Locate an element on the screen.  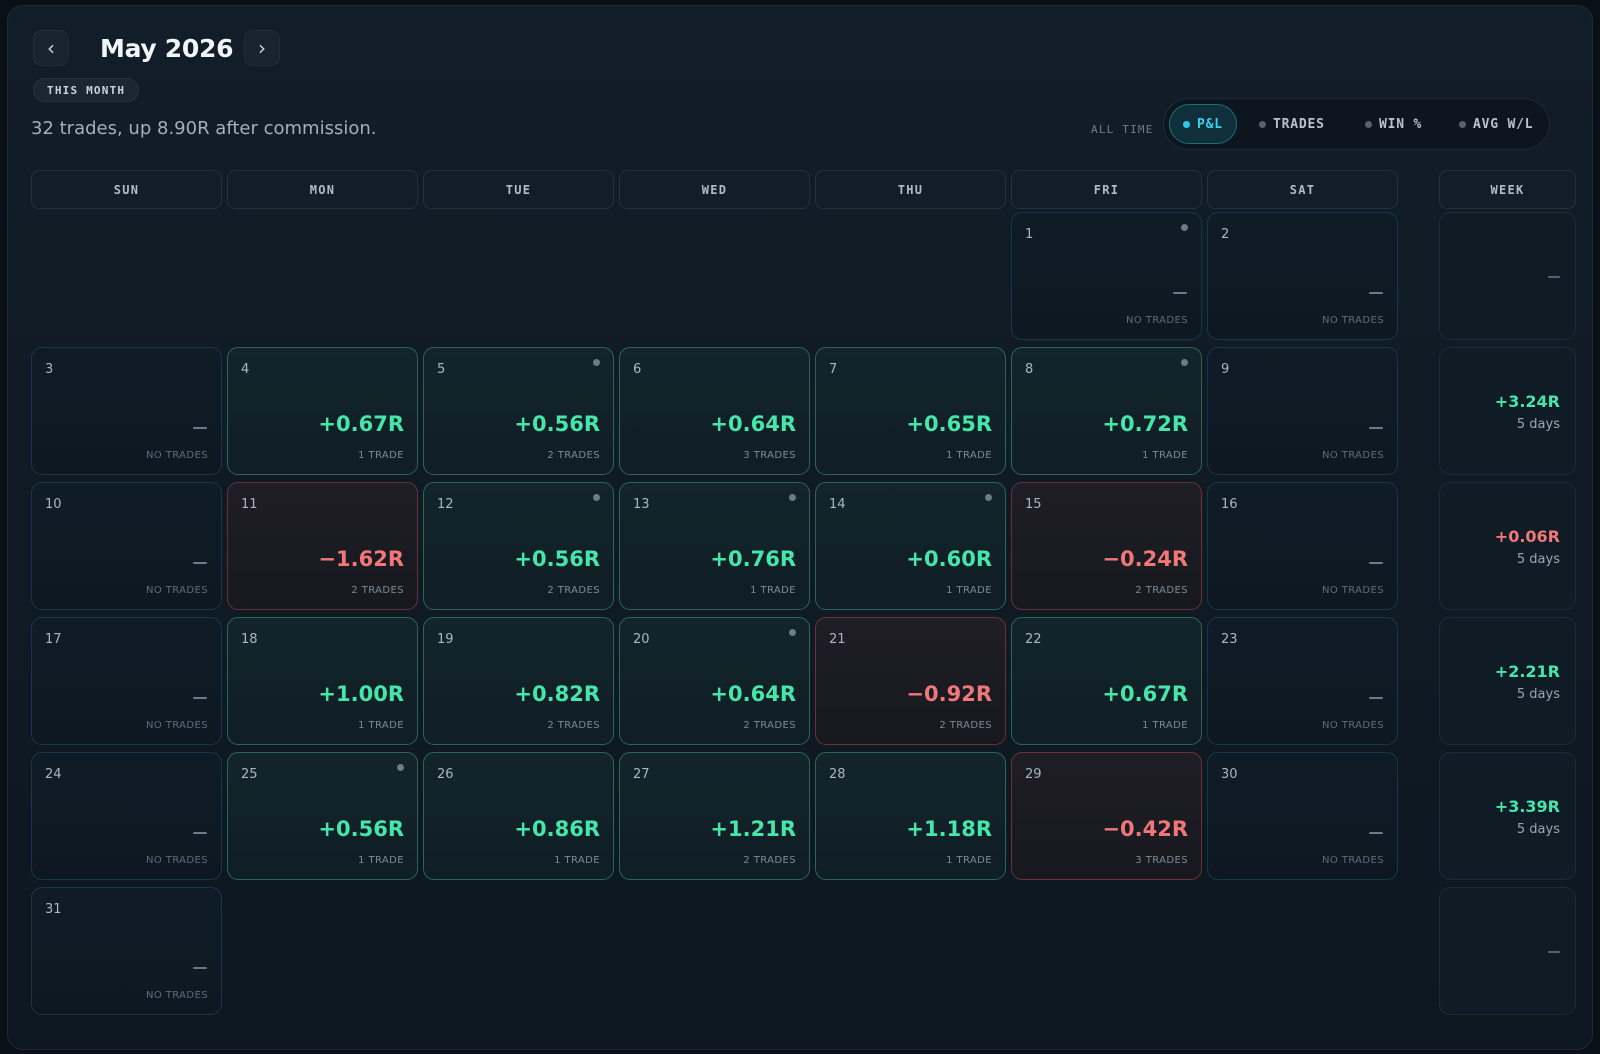
weekday-header-thu: THU is located at coordinates (910, 189).